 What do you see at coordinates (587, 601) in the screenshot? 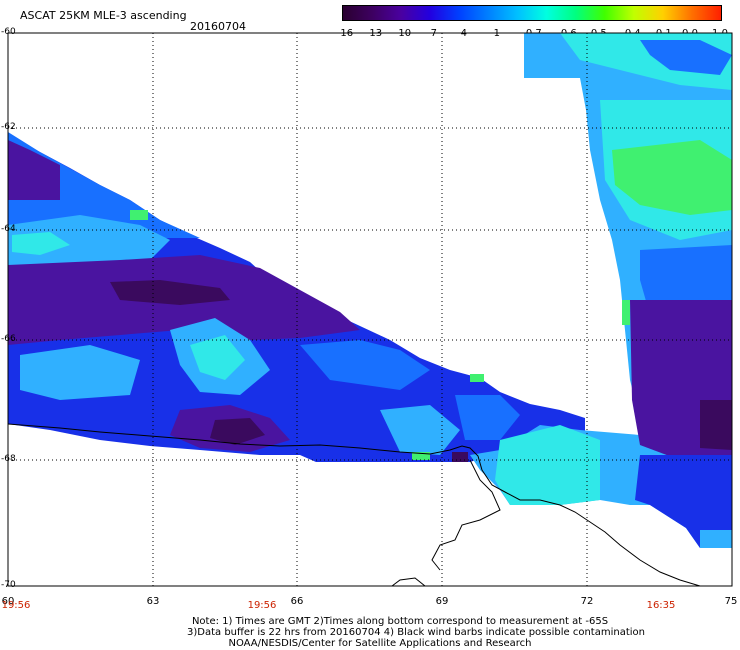
I see `lon-label: 72` at bounding box center [587, 601].